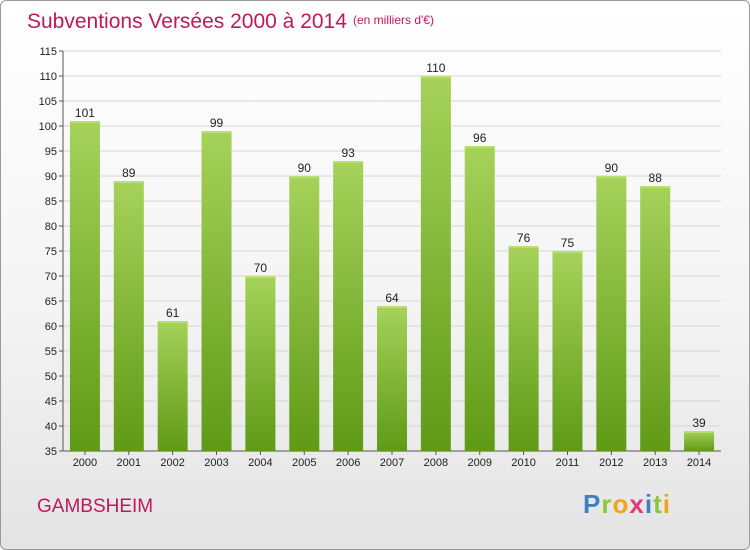  I want to click on y-tick-label: 60, so click(51, 327).